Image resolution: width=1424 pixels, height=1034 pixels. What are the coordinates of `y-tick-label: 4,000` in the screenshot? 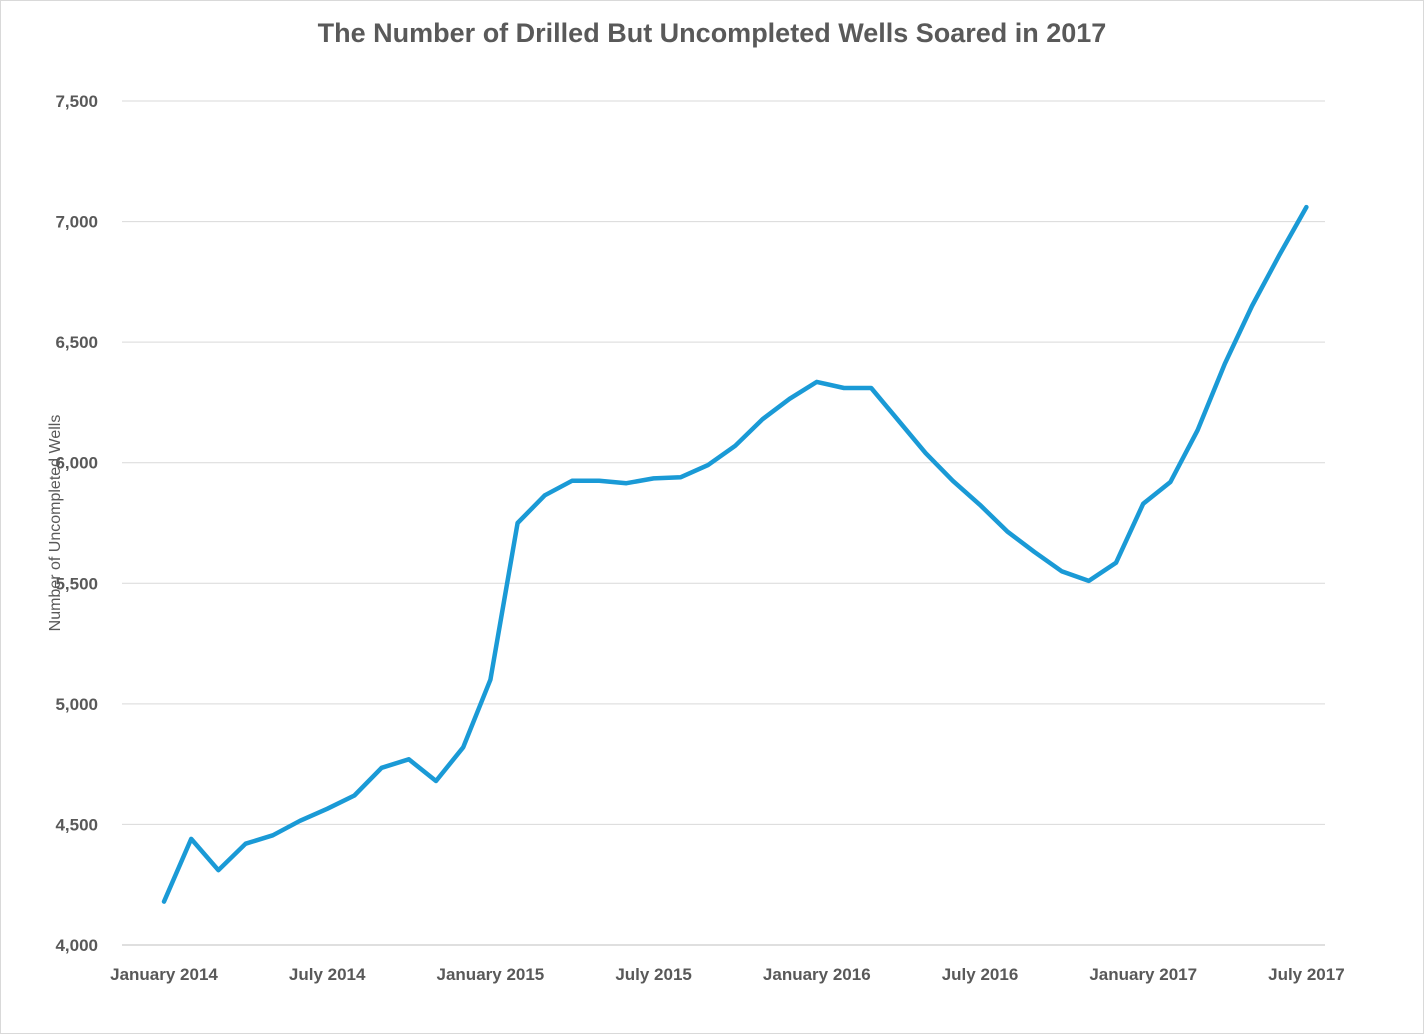 It's located at (76, 945).